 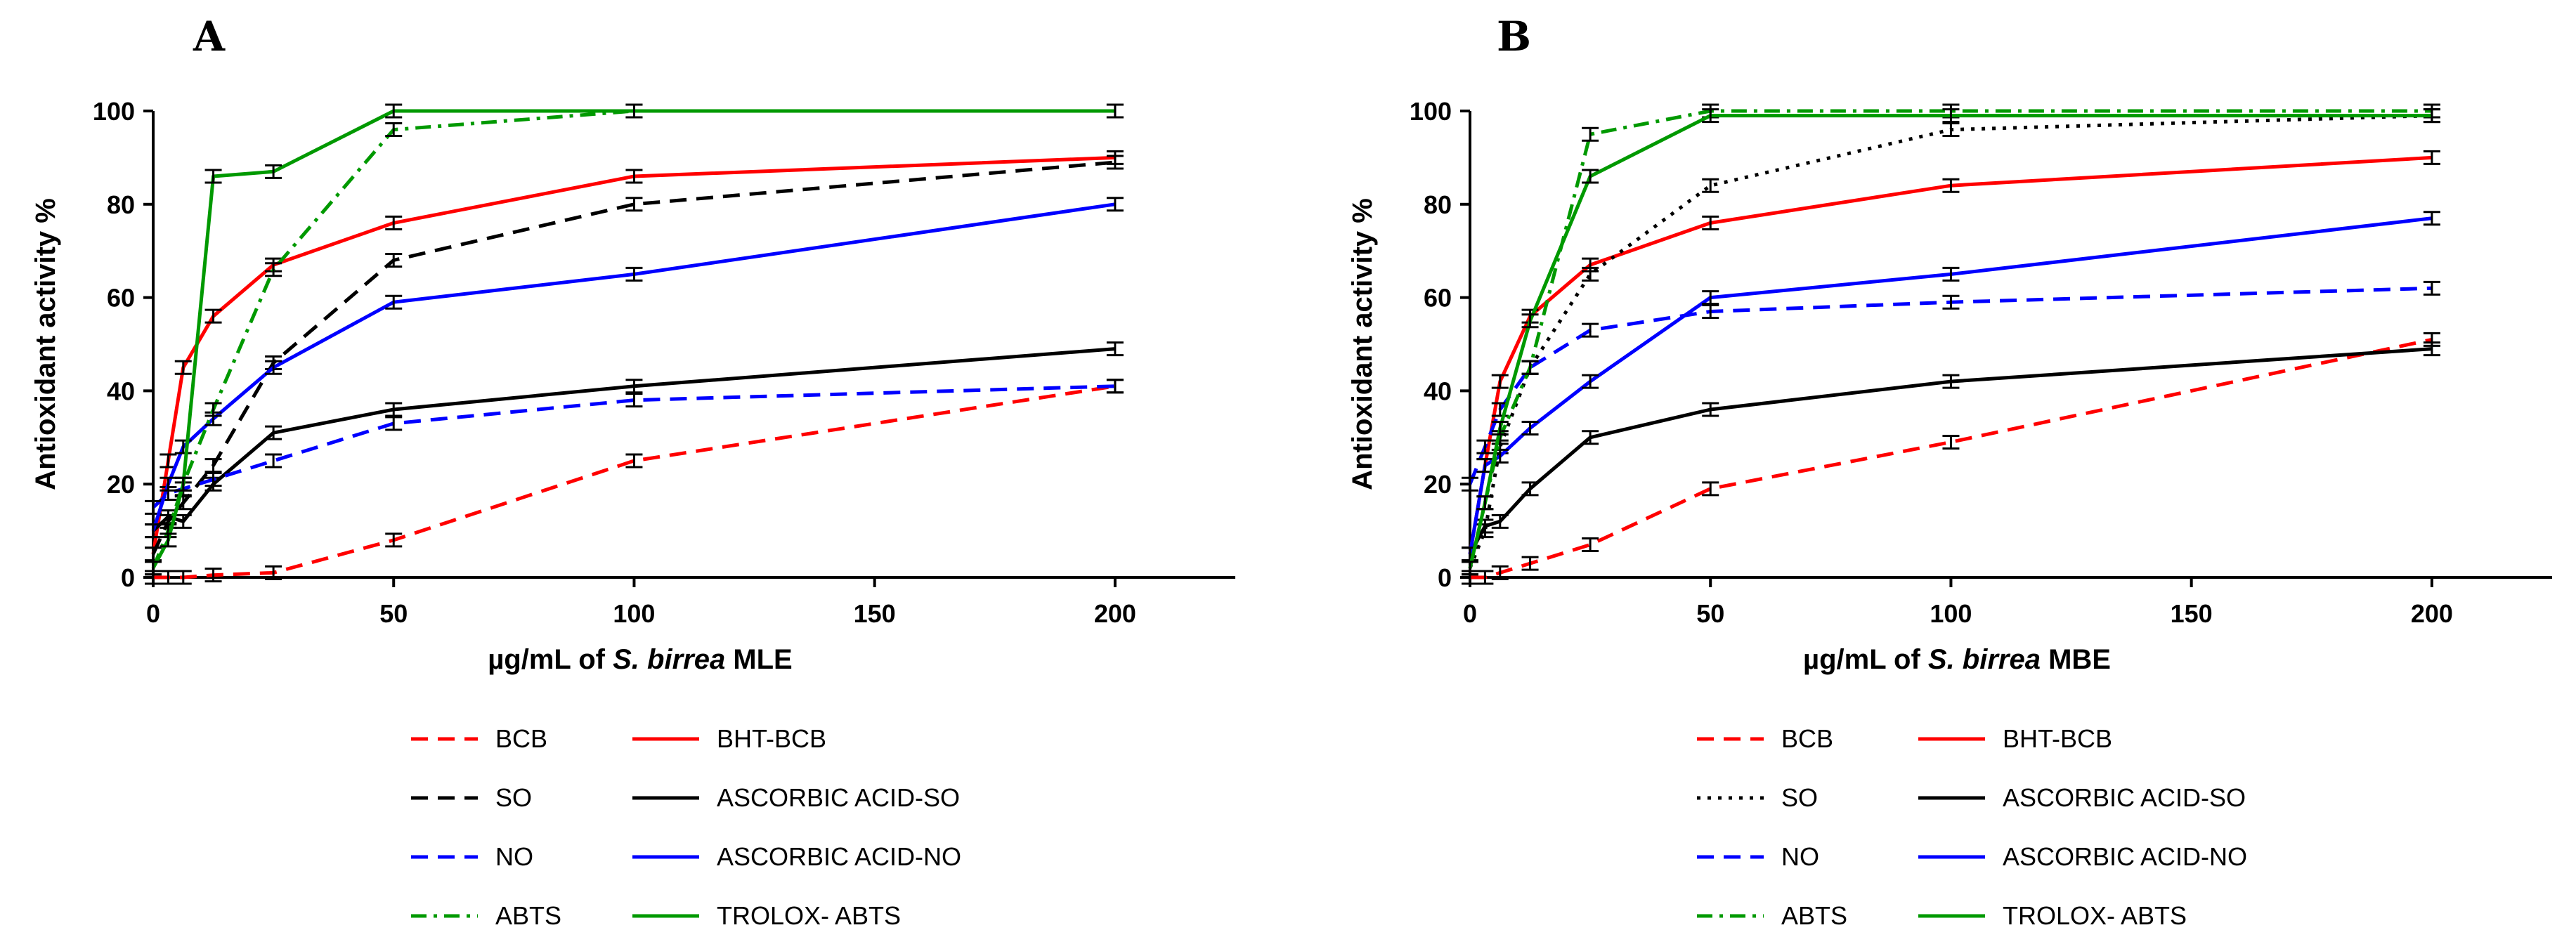 I want to click on series-line-ascorbic-acid-so, so click(x=1951, y=451).